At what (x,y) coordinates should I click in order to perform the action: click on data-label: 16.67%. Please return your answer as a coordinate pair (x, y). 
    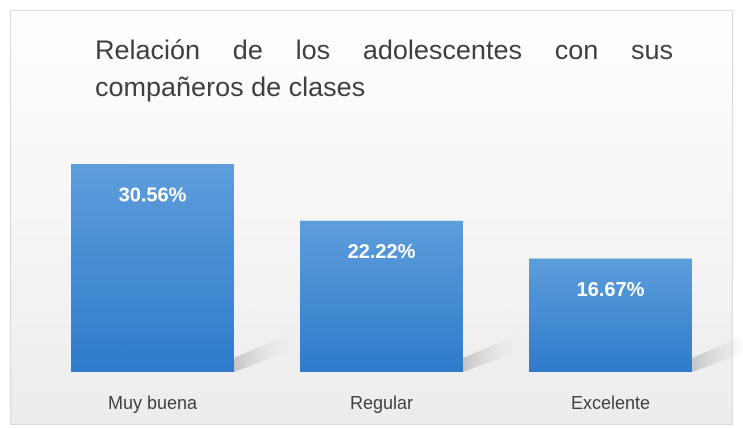
    Looking at the image, I should click on (611, 290).